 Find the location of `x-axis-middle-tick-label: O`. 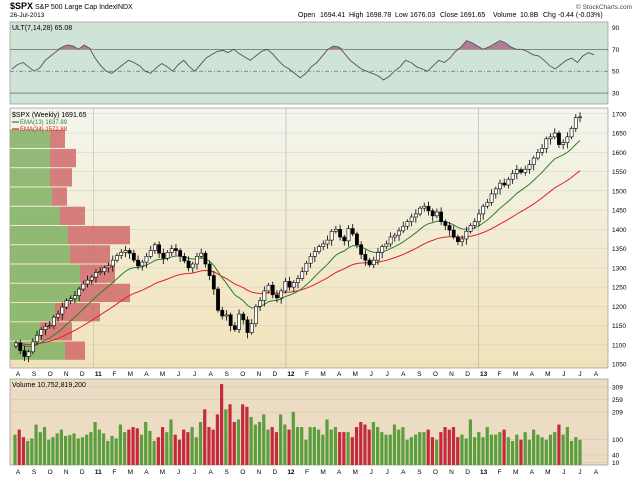

x-axis-middle-tick-label: O is located at coordinates (435, 374).